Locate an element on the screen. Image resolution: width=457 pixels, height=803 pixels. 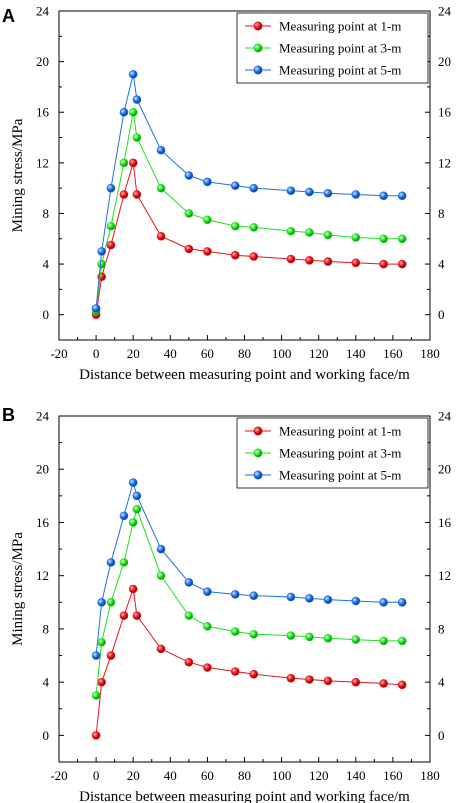
x-tick-label: 40 is located at coordinates (170, 353).